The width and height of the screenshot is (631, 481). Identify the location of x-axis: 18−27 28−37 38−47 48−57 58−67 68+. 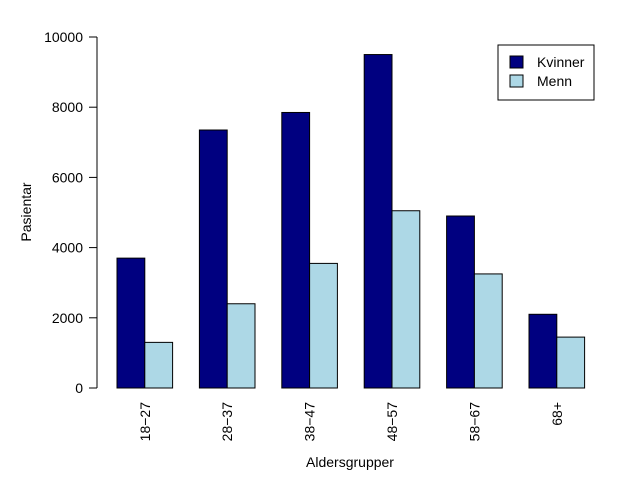
(351, 422).